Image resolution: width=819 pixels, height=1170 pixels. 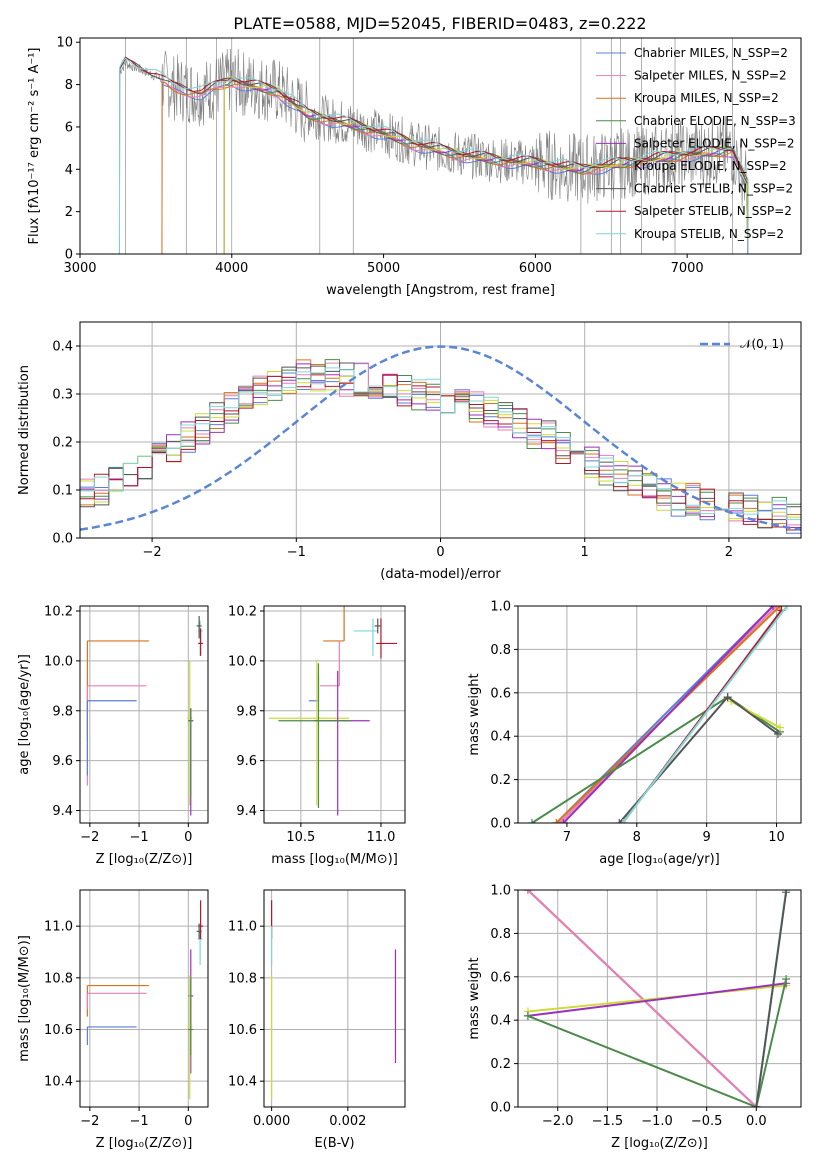 What do you see at coordinates (69, 127) in the screenshot?
I see `y-tick-label: 6` at bounding box center [69, 127].